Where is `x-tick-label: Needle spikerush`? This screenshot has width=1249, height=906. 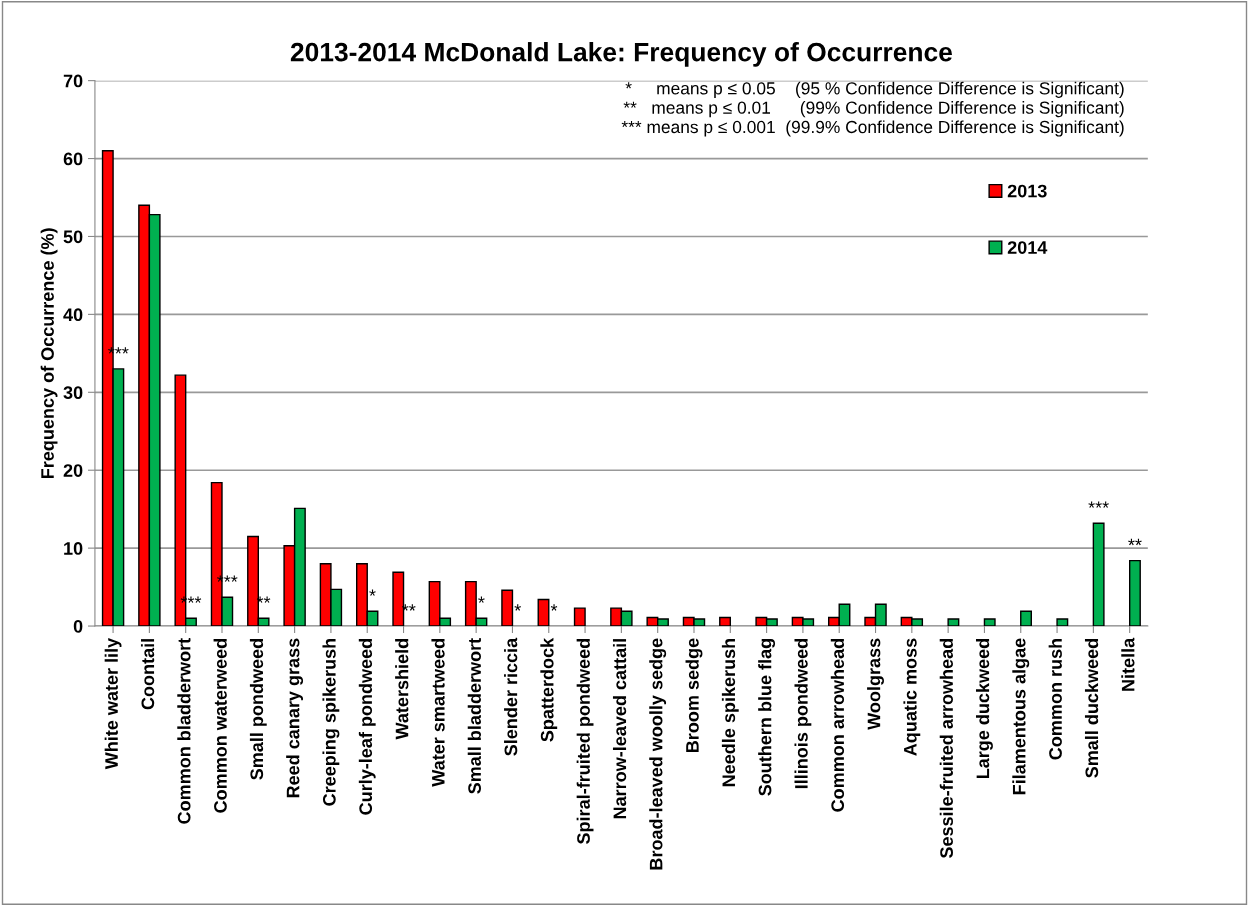 x-tick-label: Needle spikerush is located at coordinates (730, 712).